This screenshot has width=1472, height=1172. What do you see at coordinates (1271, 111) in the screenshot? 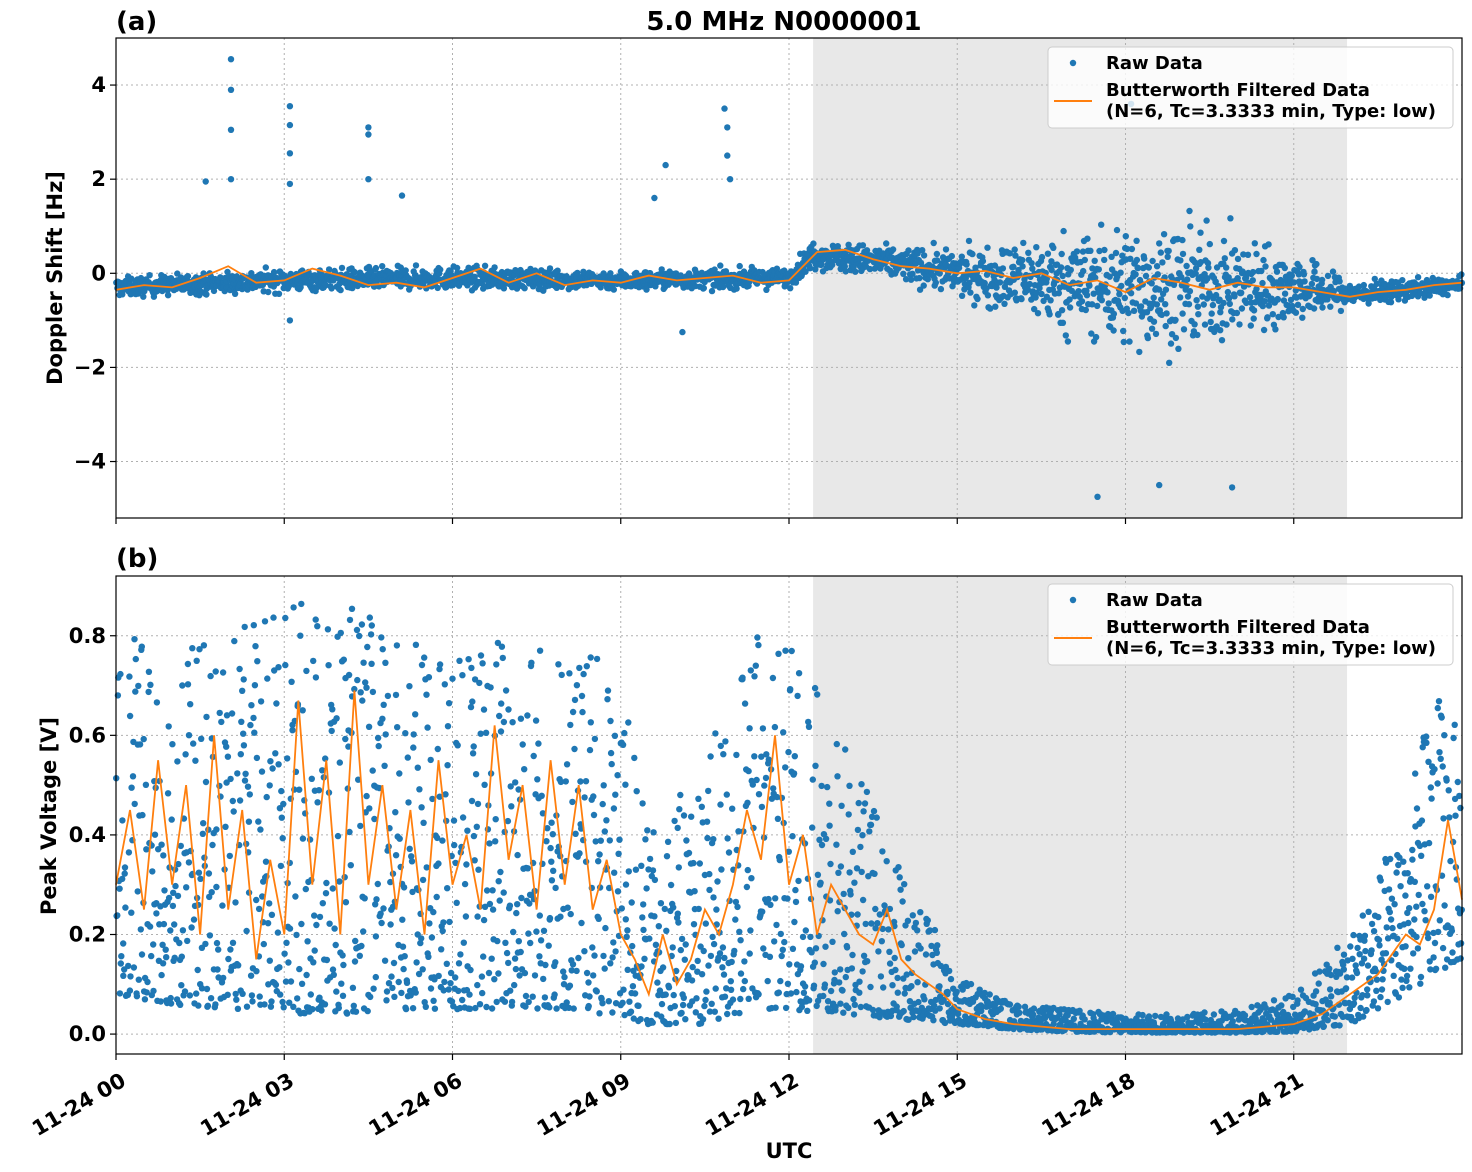
I see `legend-text-line: (N=6, Tc=3.3333 min, Type: low)` at bounding box center [1271, 111].